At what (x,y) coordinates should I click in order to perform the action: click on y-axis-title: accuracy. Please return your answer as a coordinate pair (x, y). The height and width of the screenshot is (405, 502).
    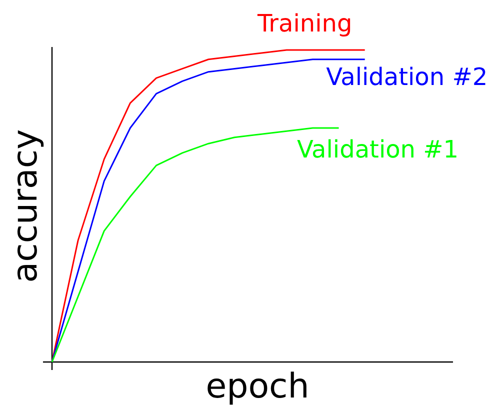
    Looking at the image, I should click on (25, 206).